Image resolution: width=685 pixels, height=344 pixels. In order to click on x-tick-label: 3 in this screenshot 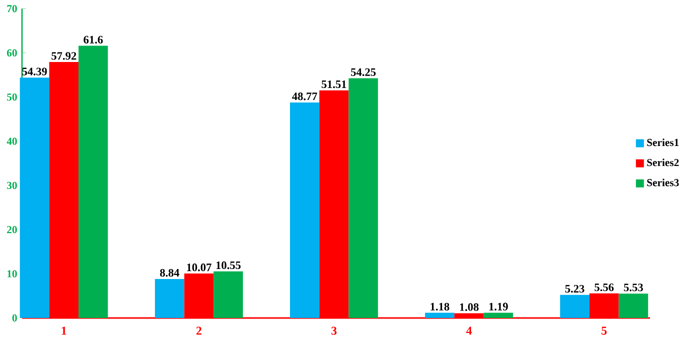, I will do `click(334, 330)`.